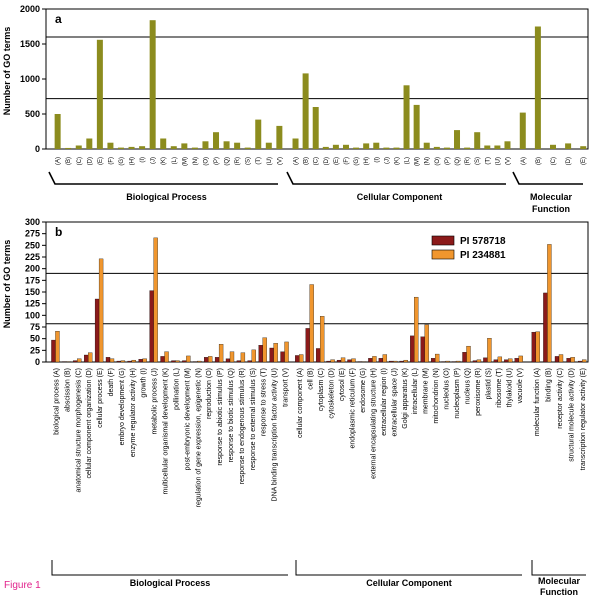  Describe the element at coordinates (144, 383) in the screenshot. I see `category-label-b: growth (I)` at that location.